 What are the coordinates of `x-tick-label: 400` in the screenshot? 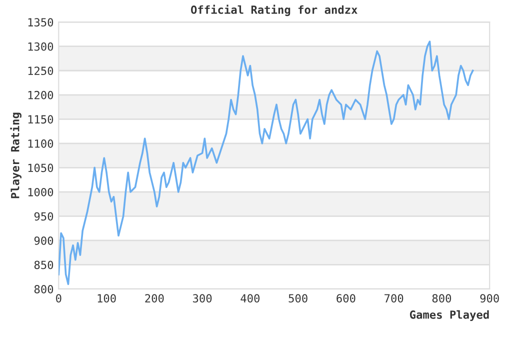 It's located at (250, 298).